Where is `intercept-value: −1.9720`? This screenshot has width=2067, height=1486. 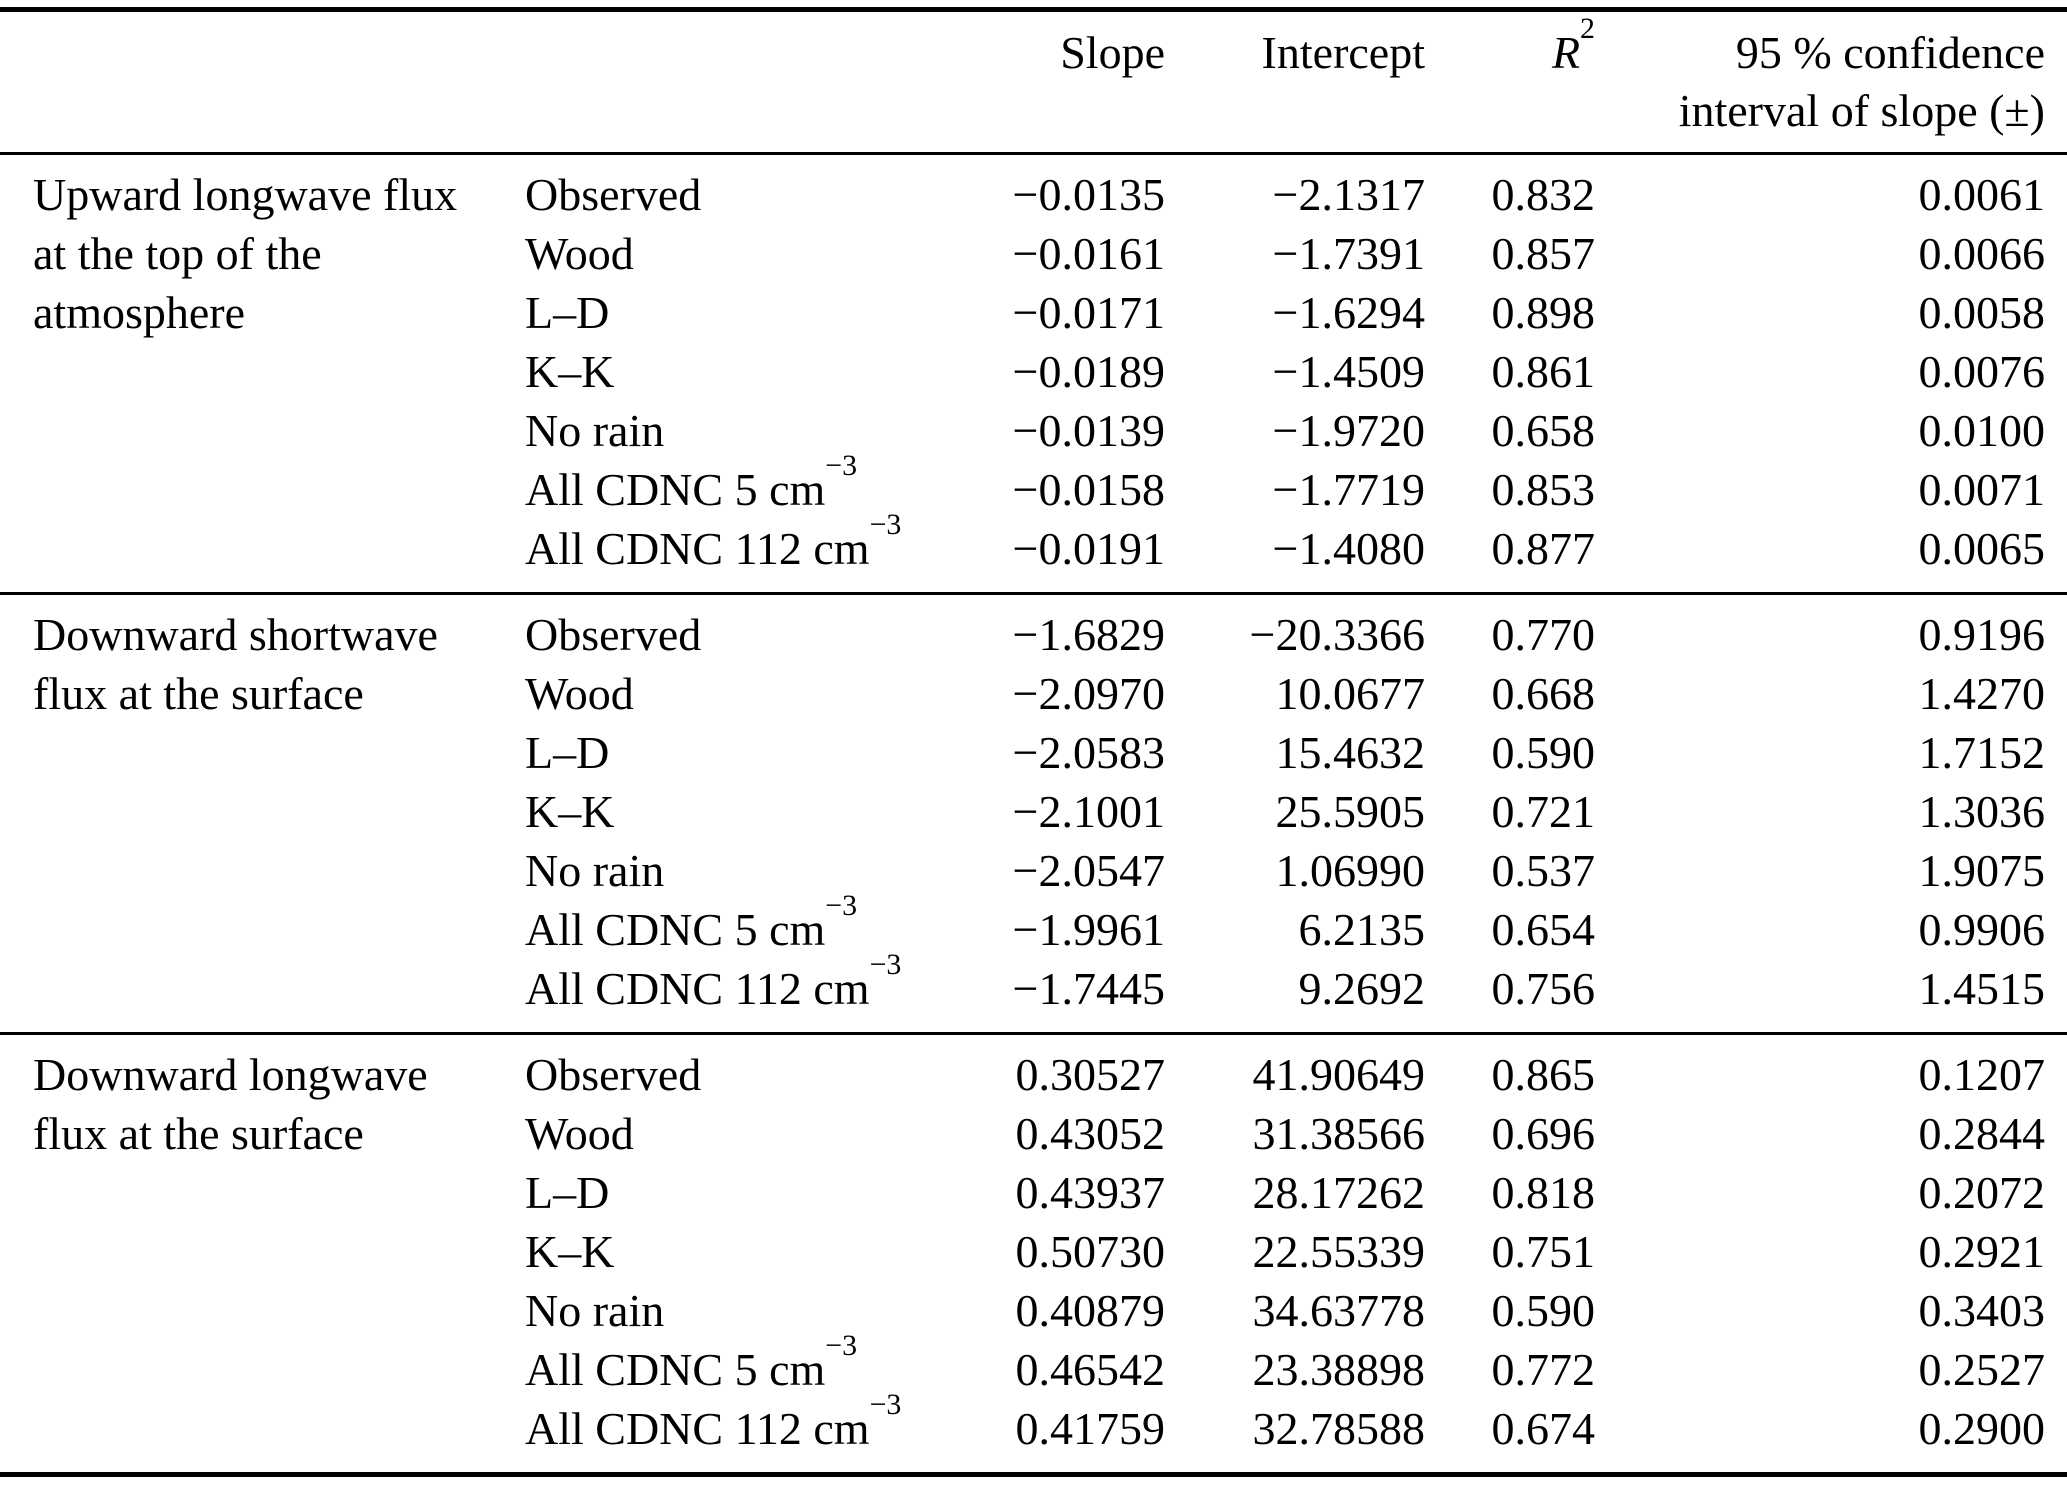
intercept-value: −1.9720 is located at coordinates (1348, 430).